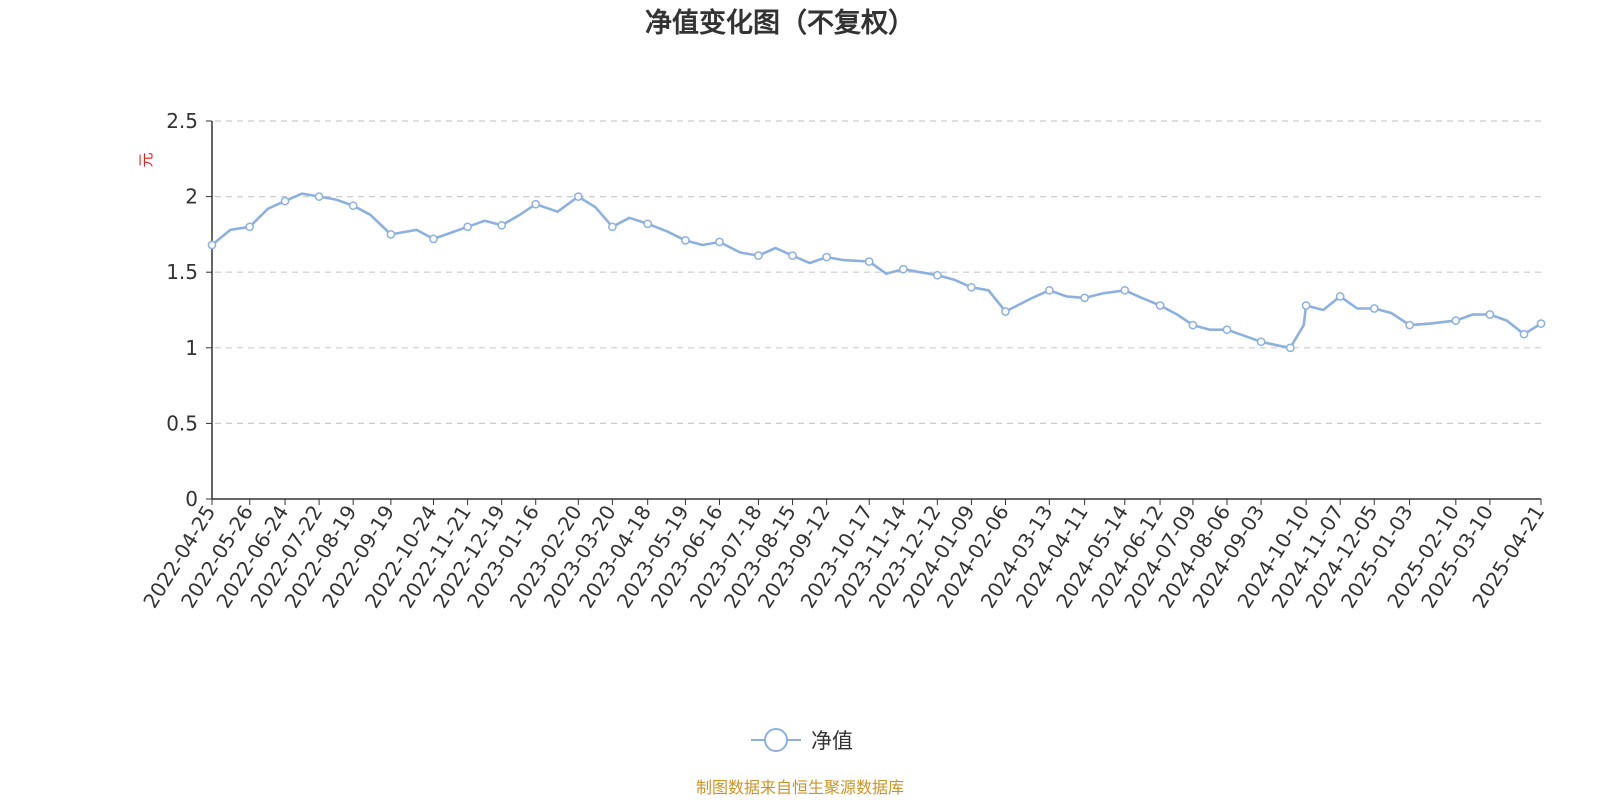 The image size is (1600, 800). Describe the element at coordinates (802, 740) in the screenshot. I see `legend: 净值` at that location.